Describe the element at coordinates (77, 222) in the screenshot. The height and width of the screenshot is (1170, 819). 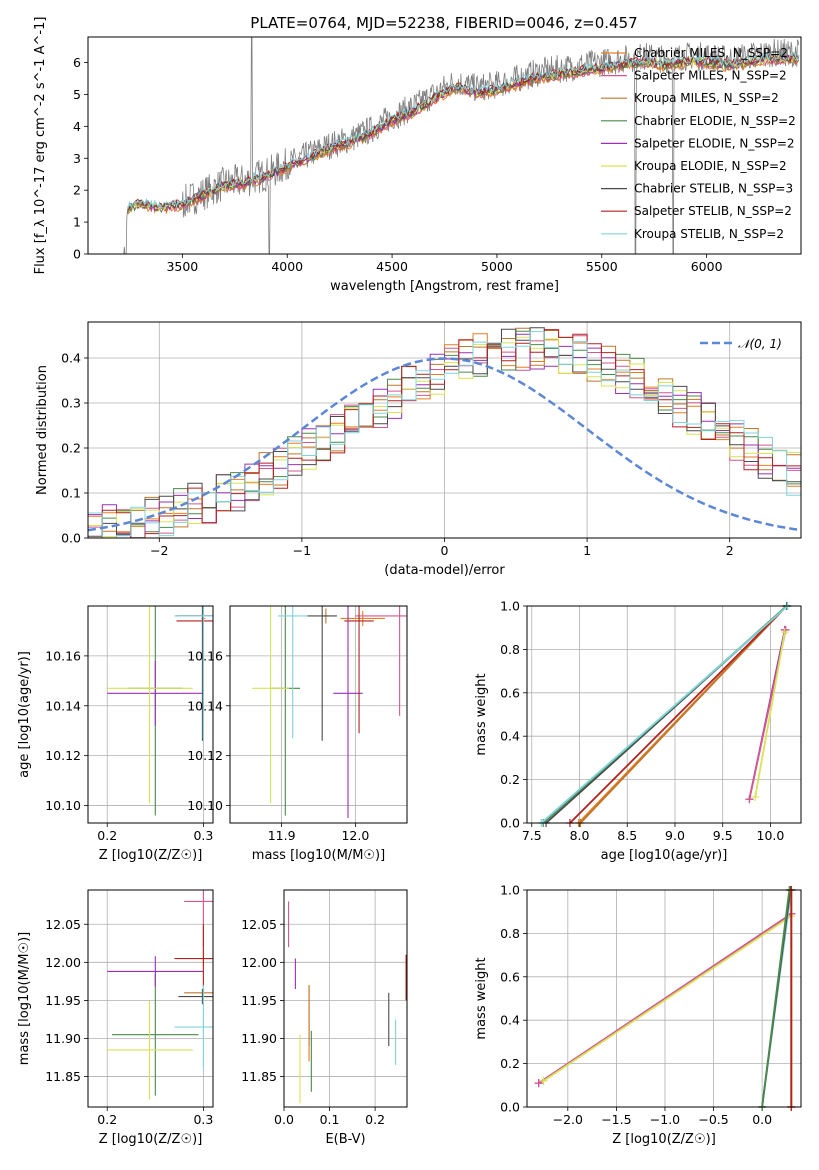
I see `spectrum-ytick-label: 1` at that location.